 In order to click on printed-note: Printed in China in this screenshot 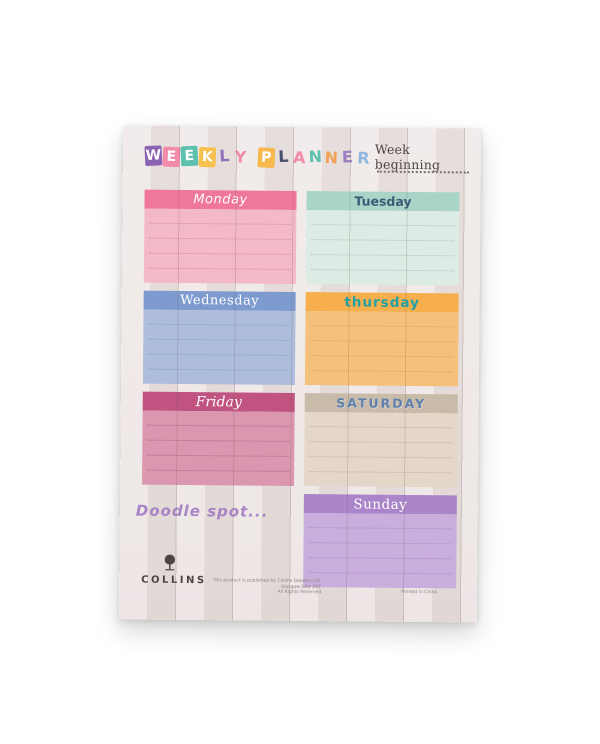, I will do `click(419, 592)`.